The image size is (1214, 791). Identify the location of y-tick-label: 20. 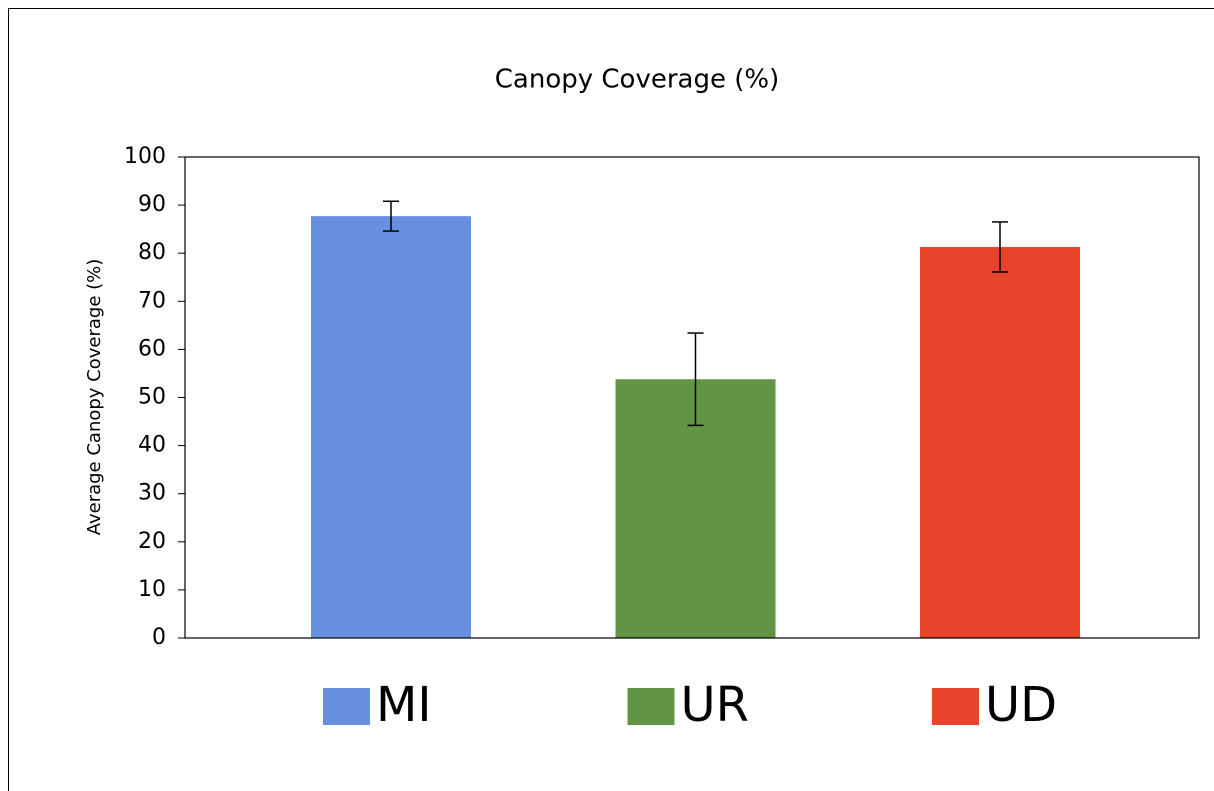
(152, 541).